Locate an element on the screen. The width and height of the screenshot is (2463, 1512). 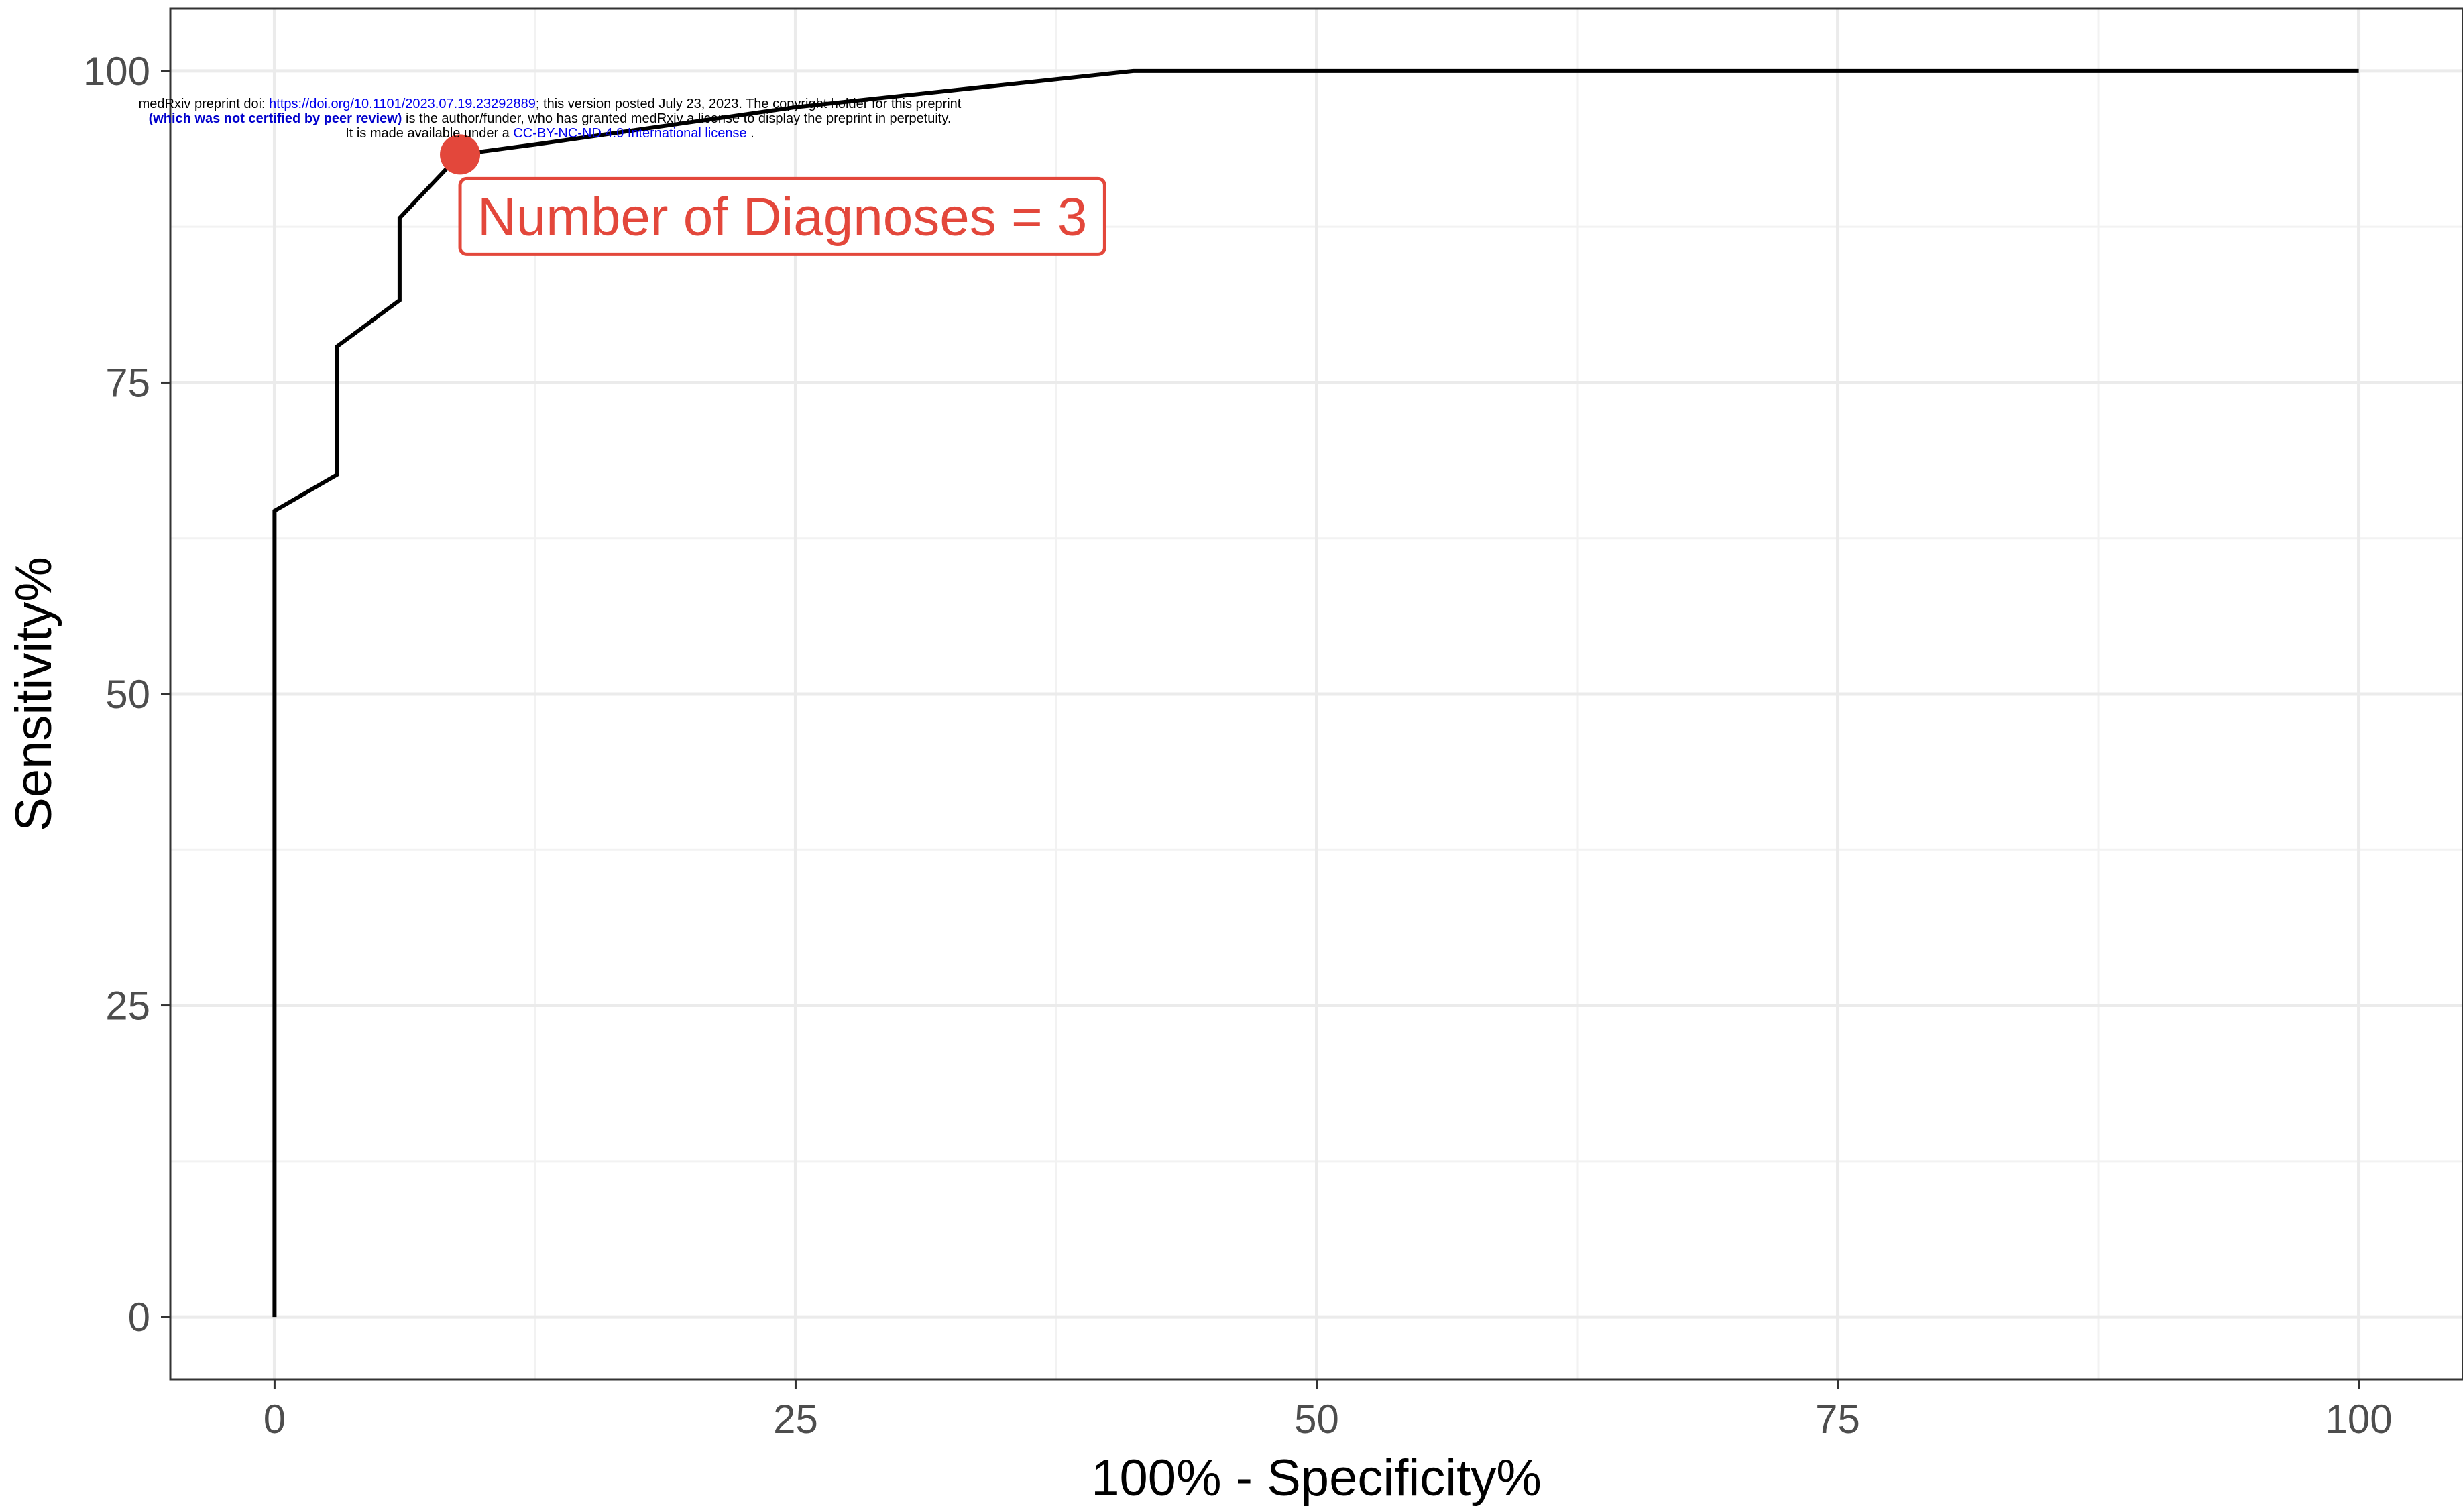
optimal-threshold-point is located at coordinates (460, 154).